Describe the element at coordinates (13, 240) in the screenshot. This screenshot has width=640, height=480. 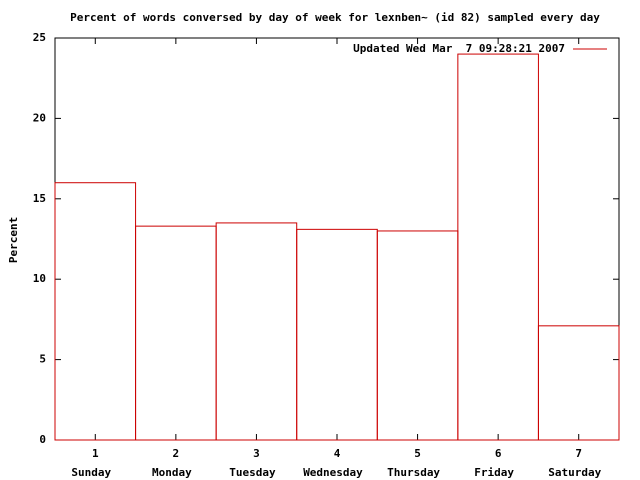
I see `y-axis-label: Percent` at that location.